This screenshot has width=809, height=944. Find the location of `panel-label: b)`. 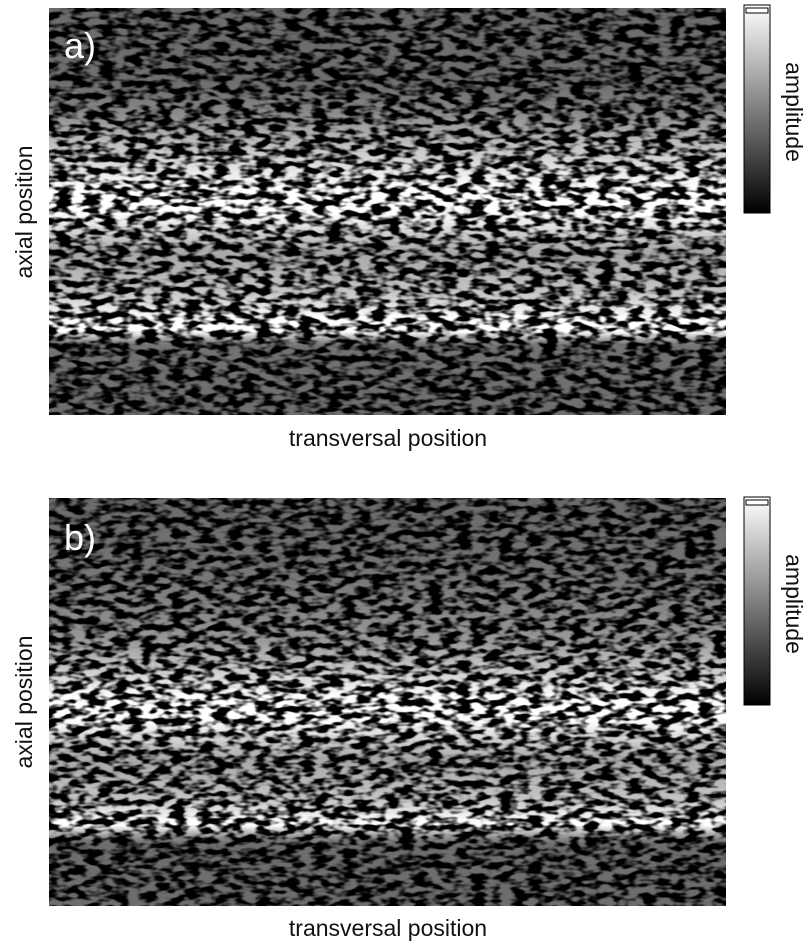

panel-label: b) is located at coordinates (80, 537).